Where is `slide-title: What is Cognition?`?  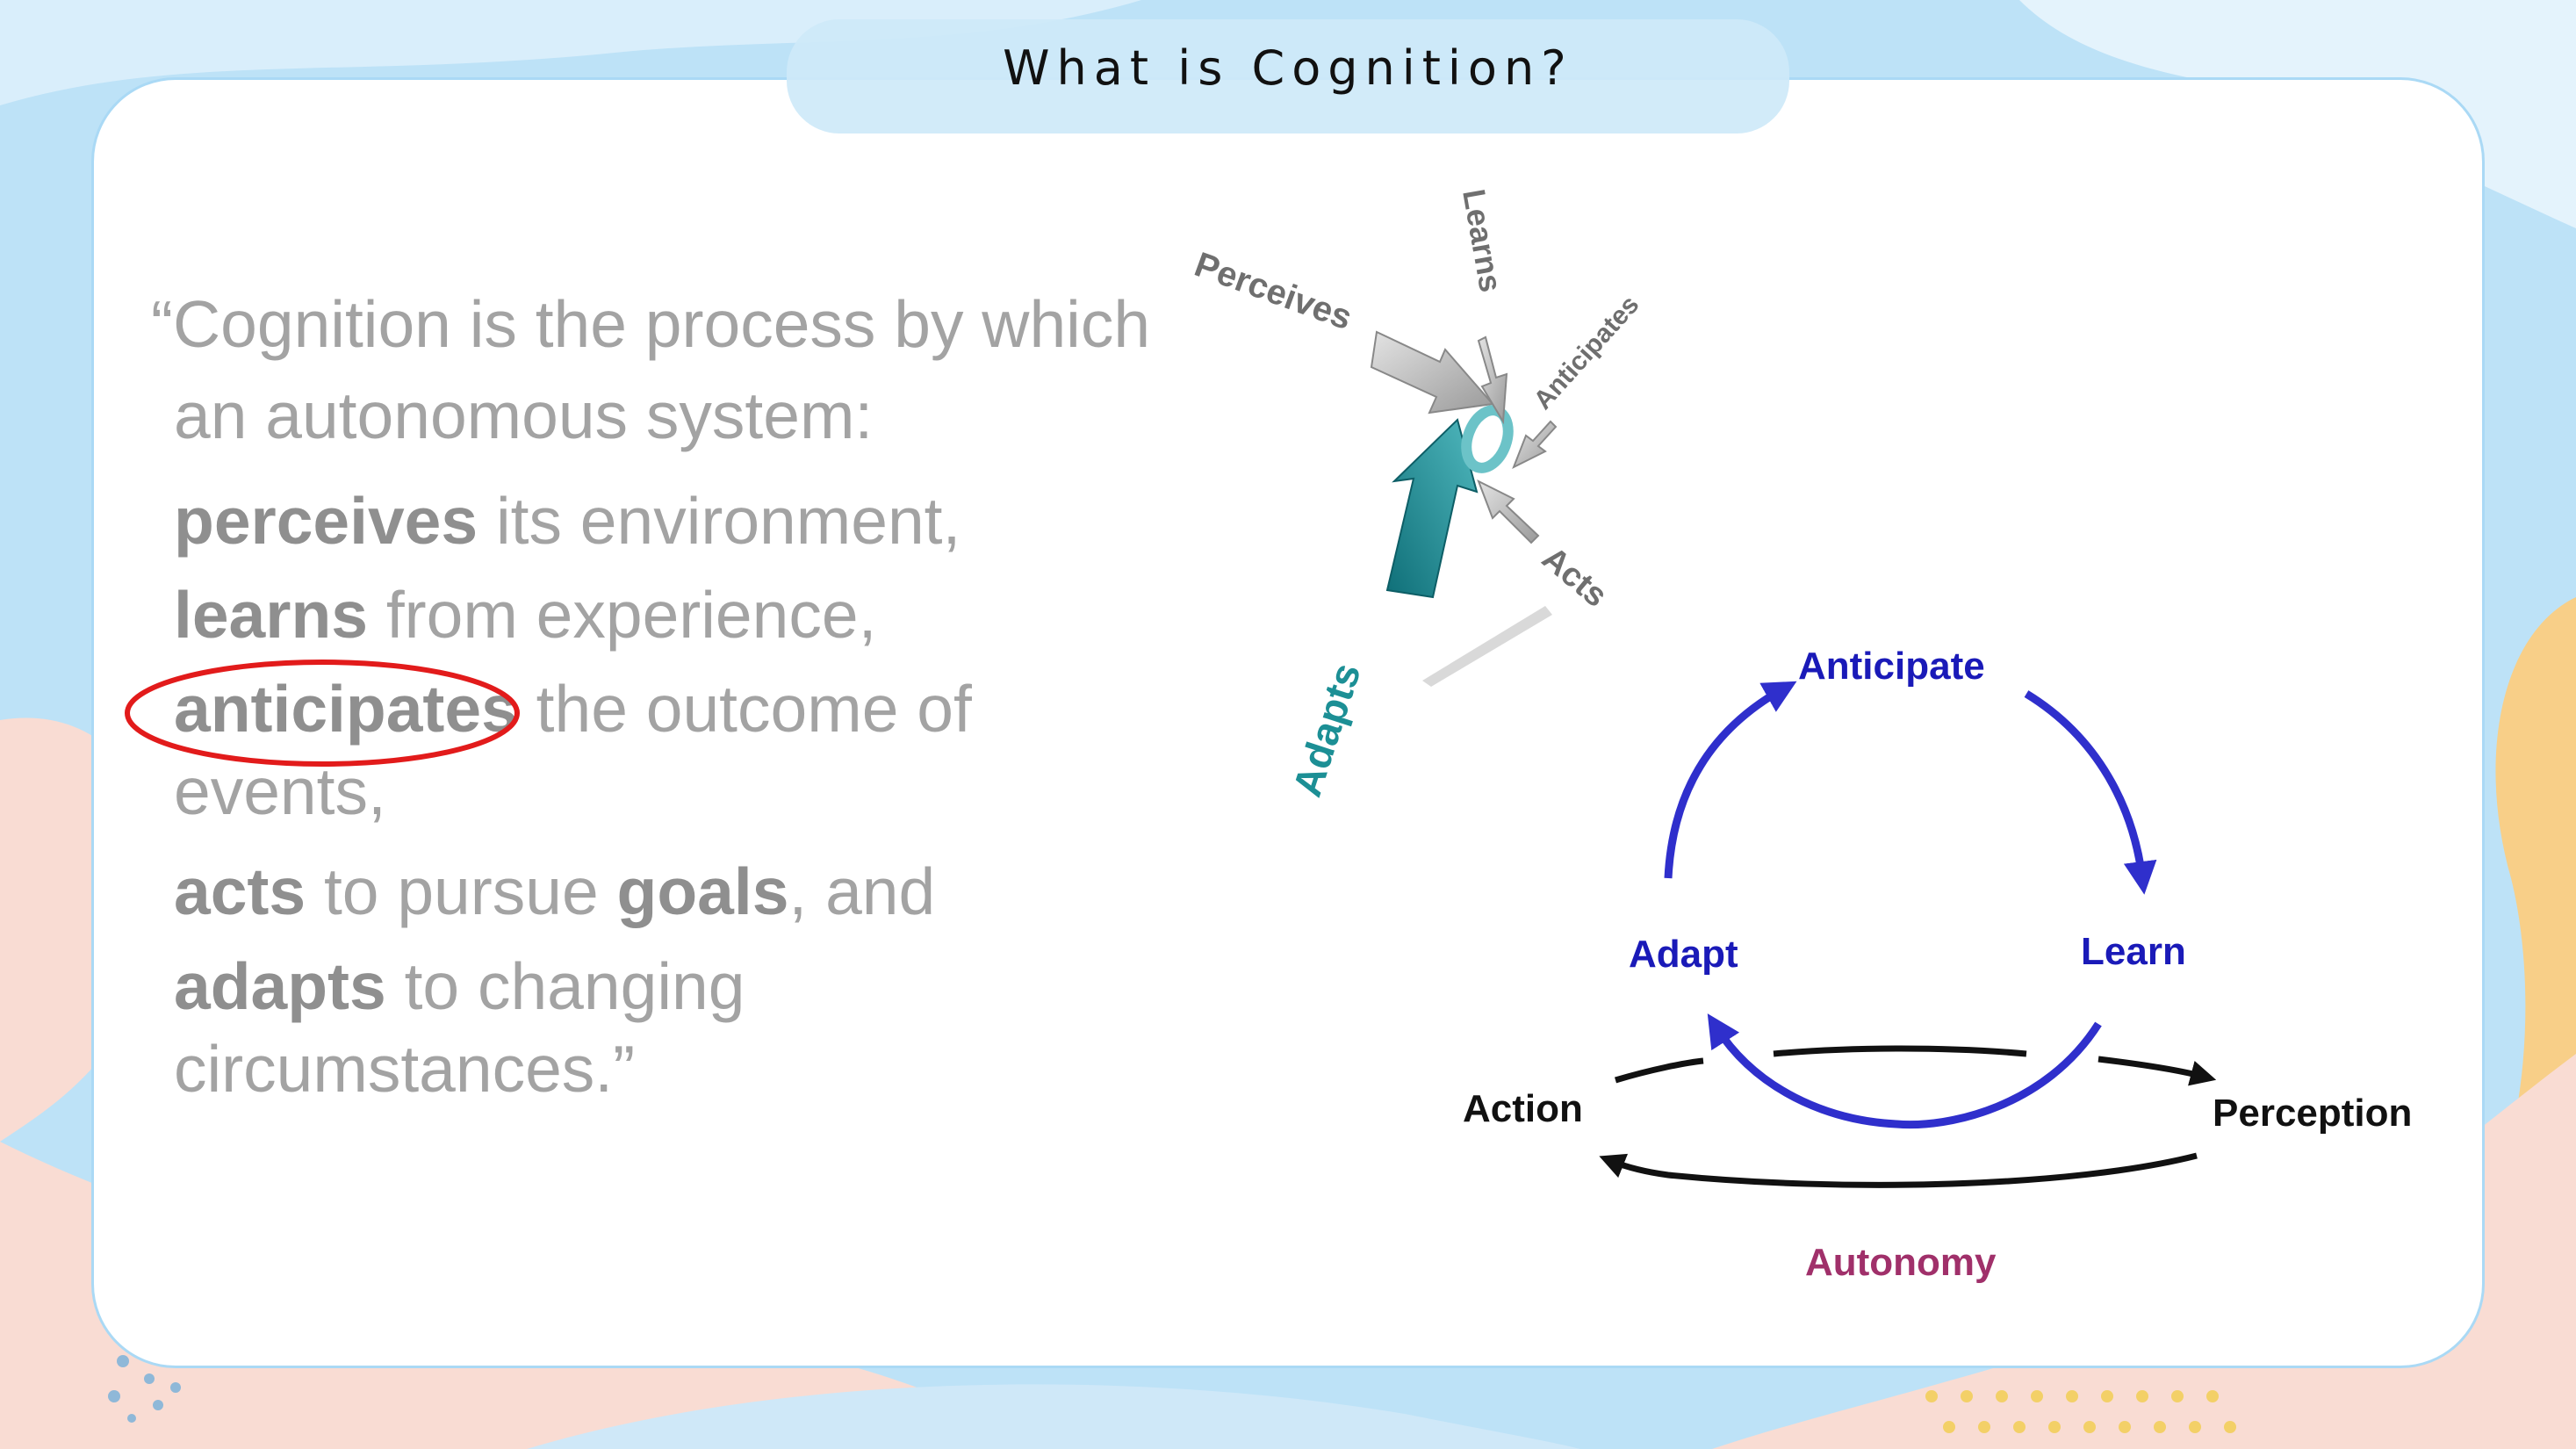 slide-title: What is Cognition? is located at coordinates (1288, 68).